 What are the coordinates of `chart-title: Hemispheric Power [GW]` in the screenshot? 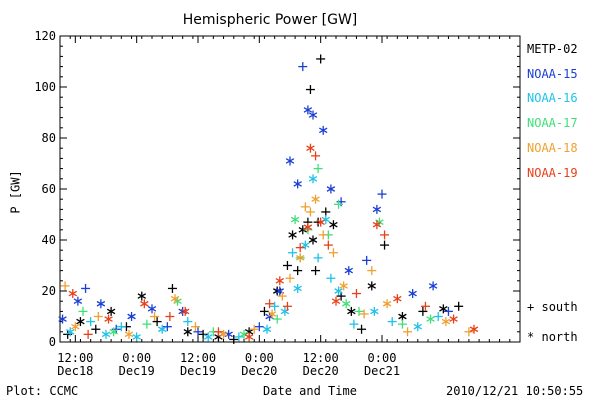 It's located at (270, 20).